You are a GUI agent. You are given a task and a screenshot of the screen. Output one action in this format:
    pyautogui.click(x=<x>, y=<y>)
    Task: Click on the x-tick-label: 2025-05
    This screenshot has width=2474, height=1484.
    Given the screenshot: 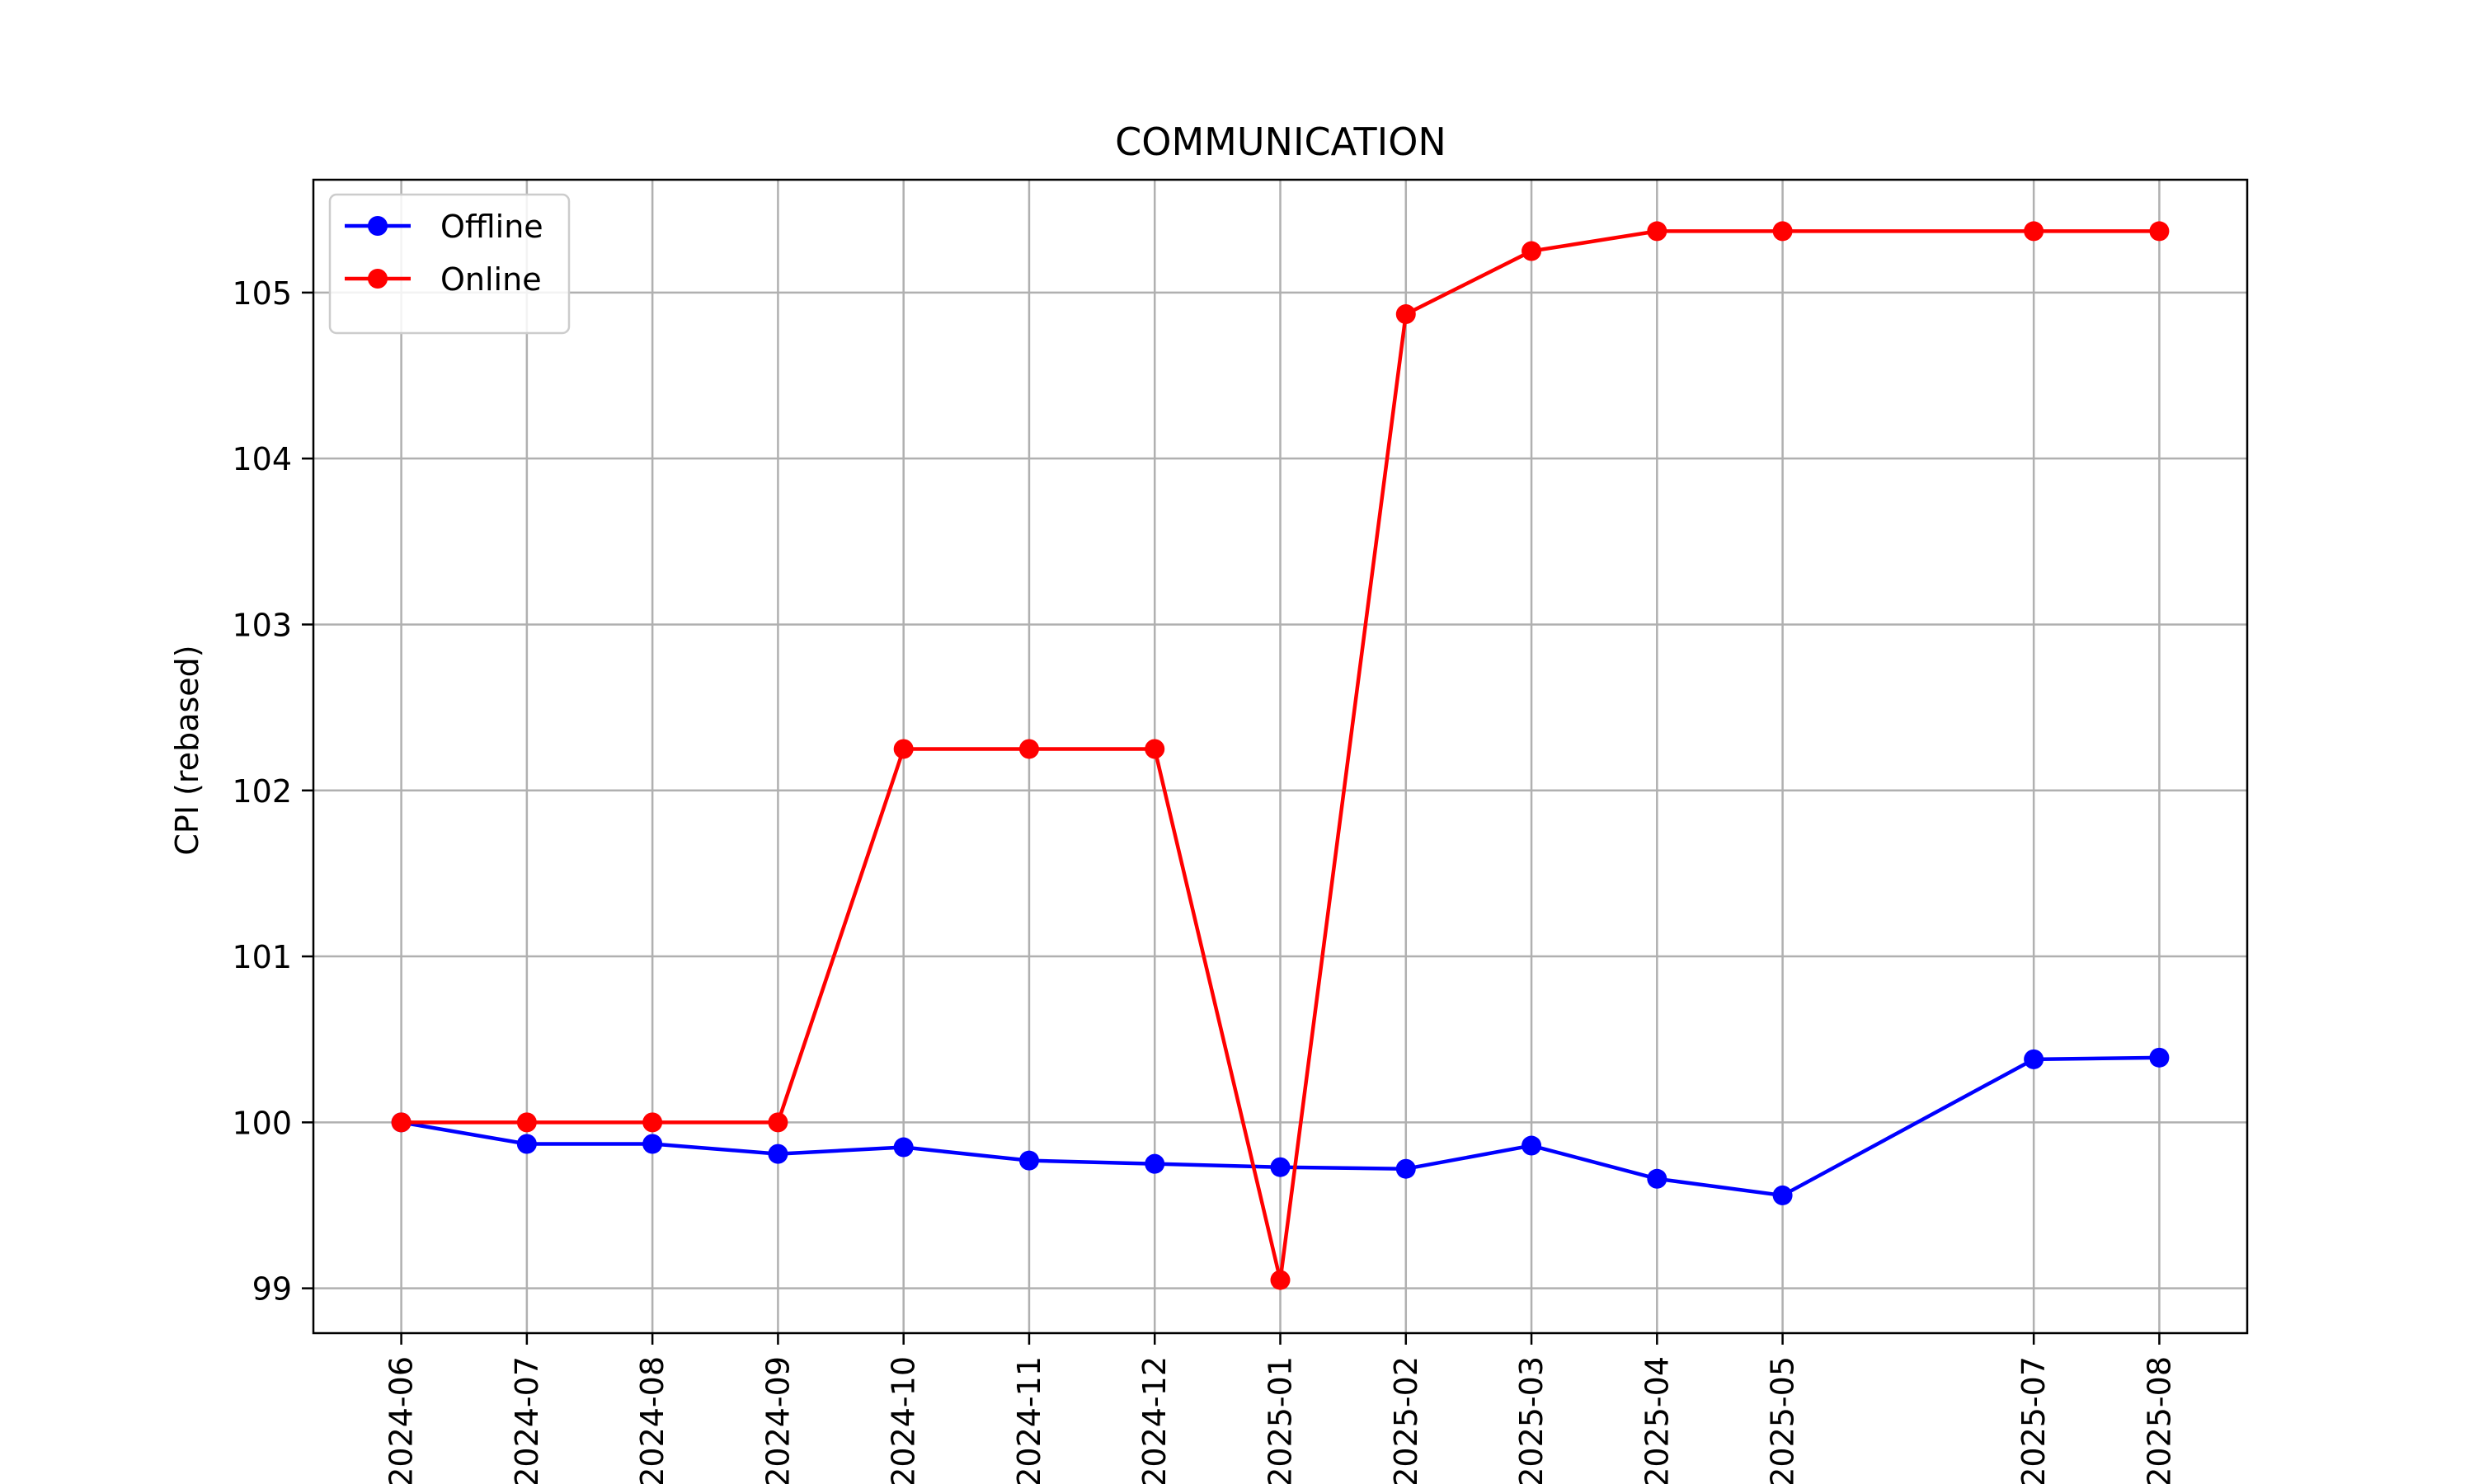 What is the action you would take?
    pyautogui.click(x=1783, y=1420)
    